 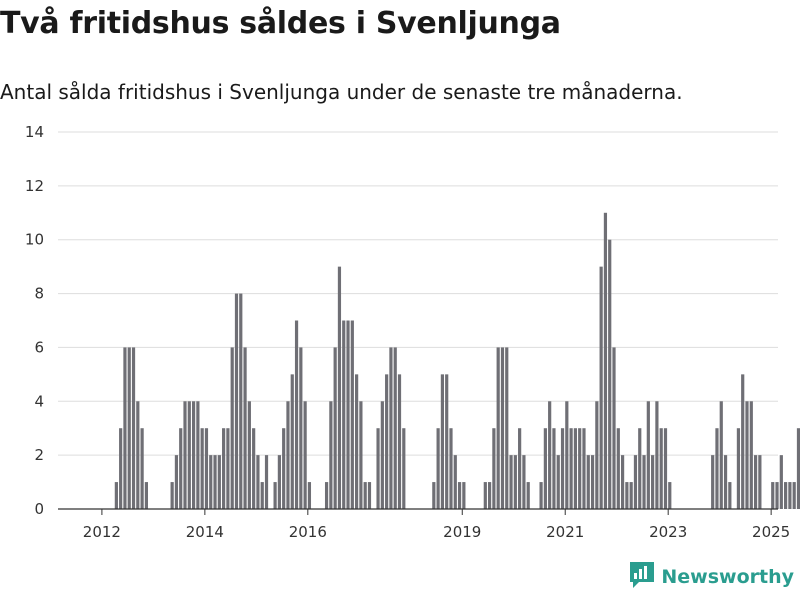 What do you see at coordinates (727, 577) in the screenshot?
I see `newsworthy-logo-text: Newsworthy` at bounding box center [727, 577].